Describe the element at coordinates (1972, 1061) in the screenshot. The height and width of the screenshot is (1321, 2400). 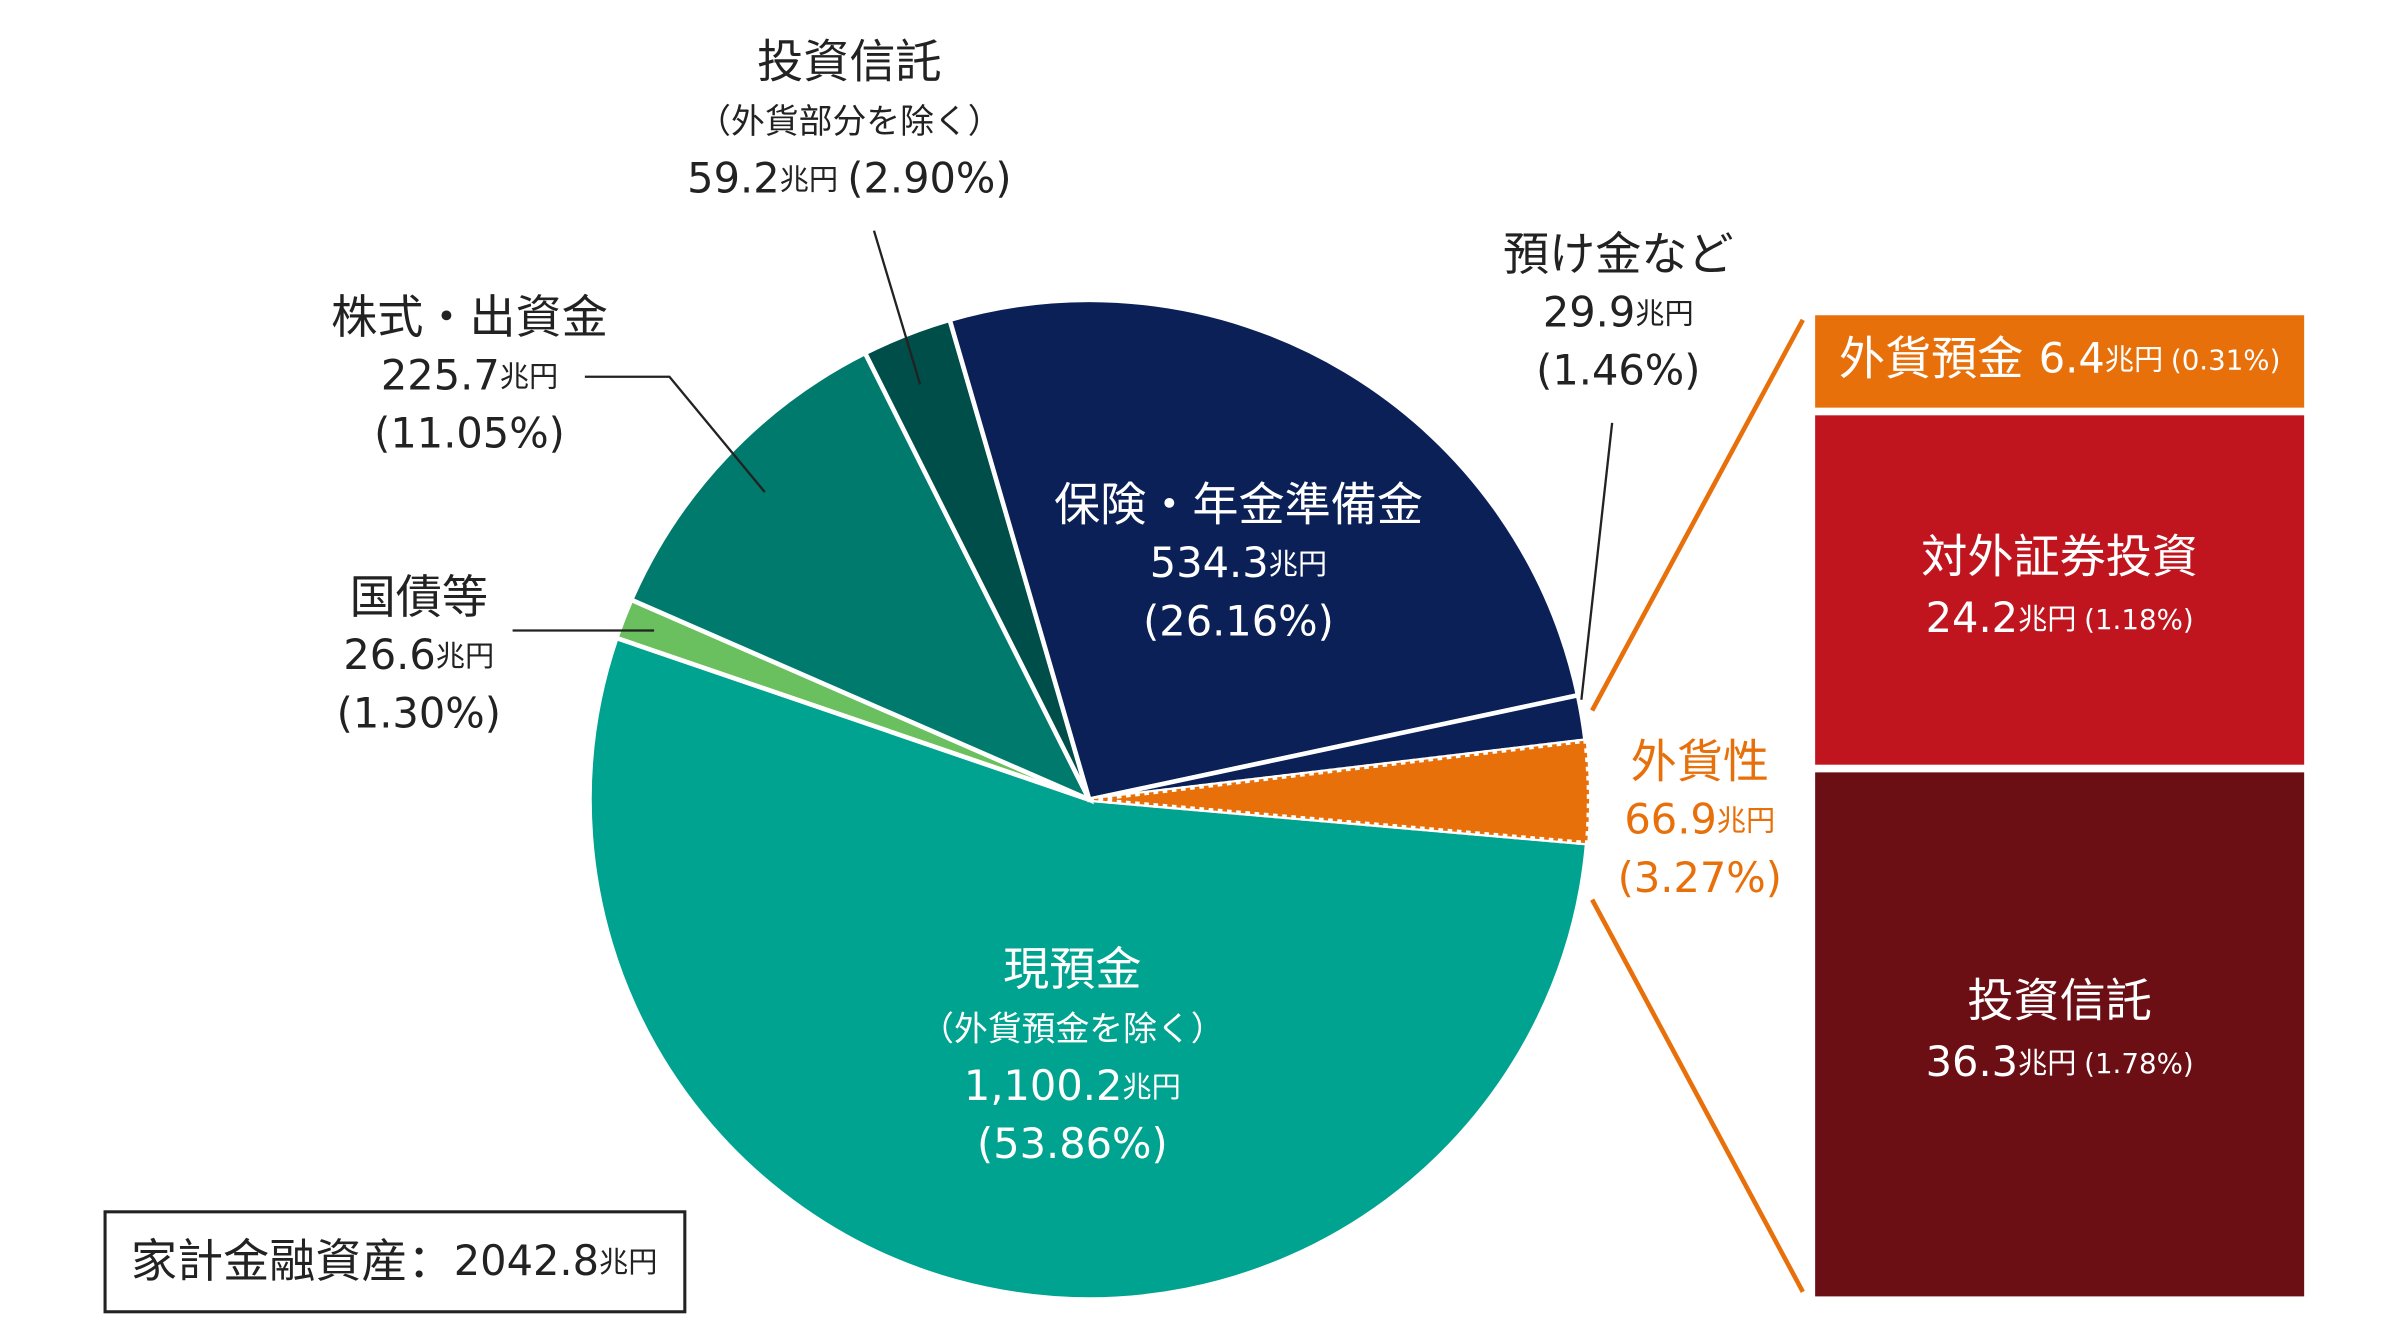
I see `breakdown-value: 36.3` at that location.